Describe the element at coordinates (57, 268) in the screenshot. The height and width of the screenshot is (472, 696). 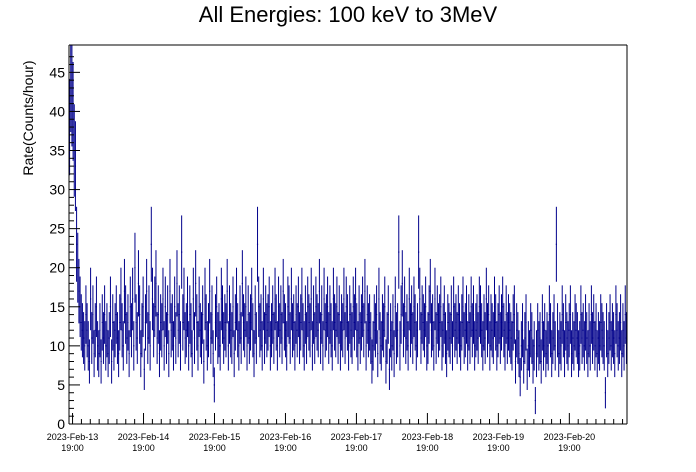
I see `y-tick-label: 20` at that location.